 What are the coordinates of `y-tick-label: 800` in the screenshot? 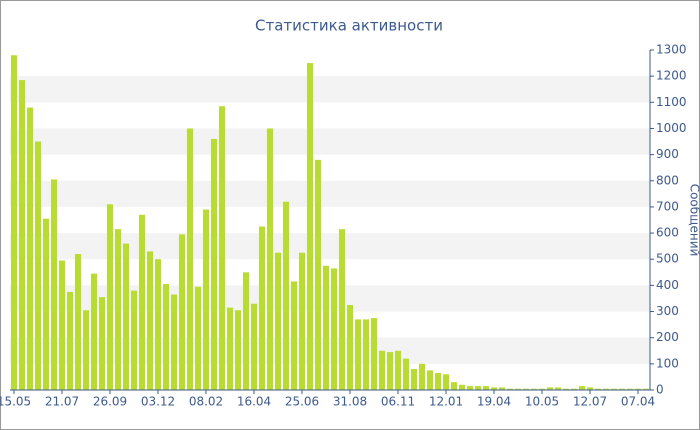 It's located at (667, 180).